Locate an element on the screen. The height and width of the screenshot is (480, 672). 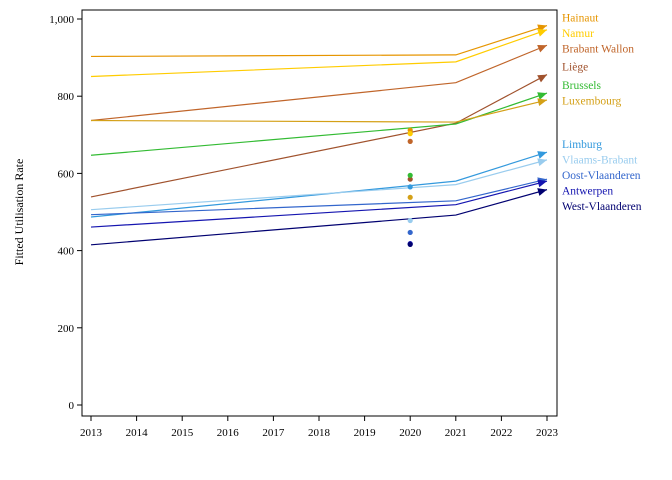
series-label-west-vlaanderen: West-Vlaanderen is located at coordinates (602, 207).